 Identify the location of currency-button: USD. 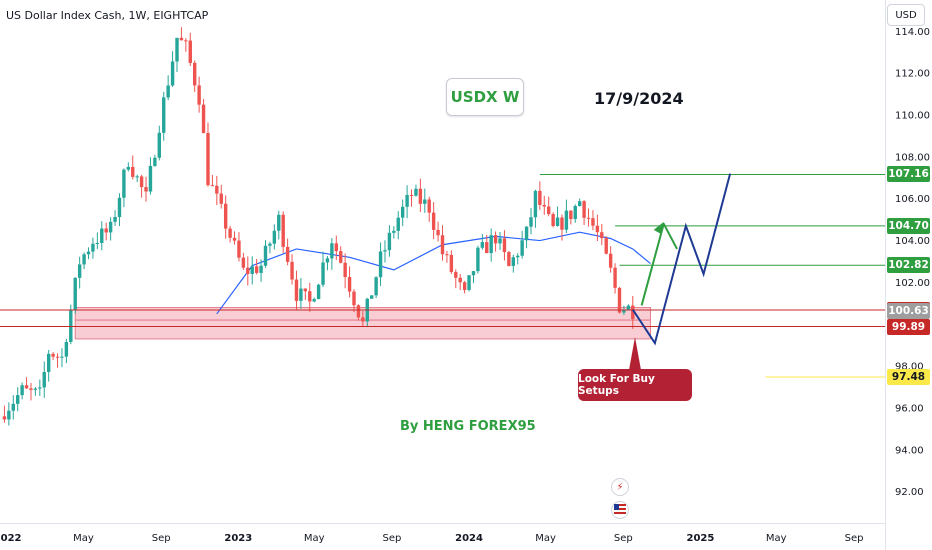
(906, 15).